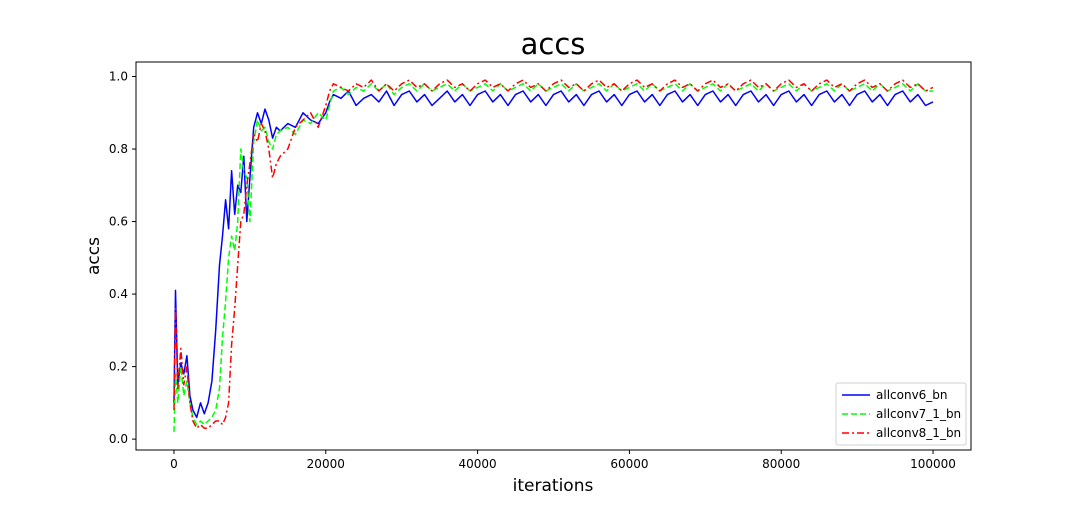 The image size is (1080, 507). I want to click on y-tick-label: 0.0, so click(118, 439).